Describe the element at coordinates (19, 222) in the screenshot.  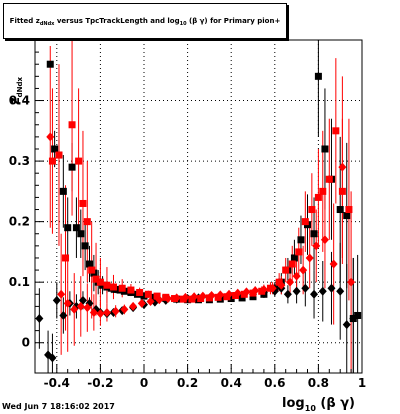
I see `y-tick-label: 0.2` at that location.